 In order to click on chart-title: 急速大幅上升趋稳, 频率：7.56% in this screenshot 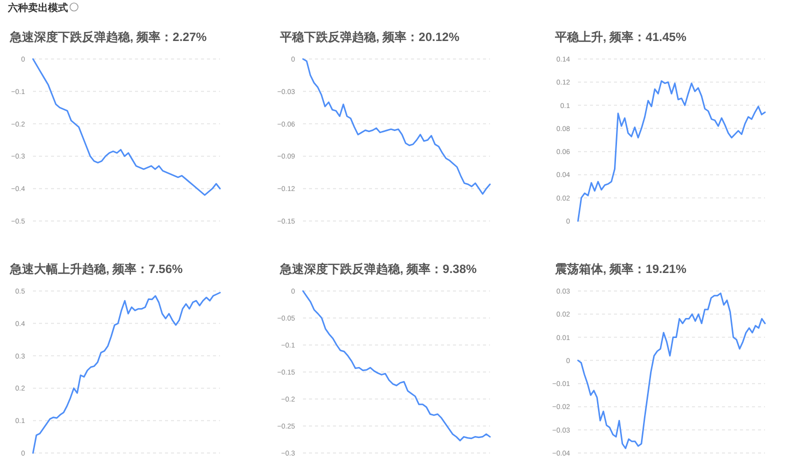, I will do `click(96, 269)`.